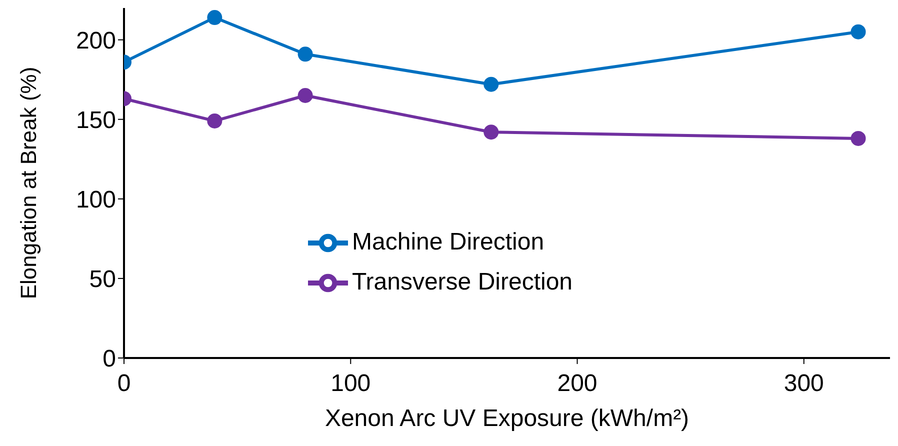 This screenshot has width=898, height=446. Describe the element at coordinates (28, 183) in the screenshot. I see `y-axis-title: Elongation at Break (%)` at that location.